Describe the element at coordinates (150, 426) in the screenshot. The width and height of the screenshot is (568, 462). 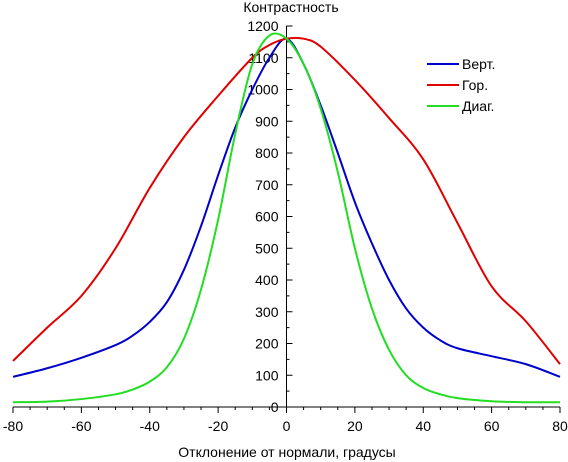
I see `x-tick-label: -40` at that location.